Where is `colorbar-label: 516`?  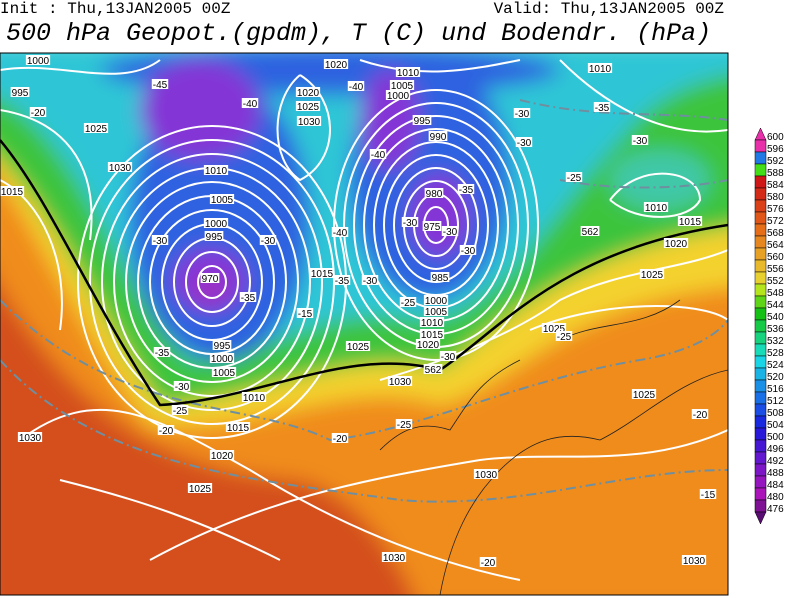 colorbar-label: 516 is located at coordinates (775, 389).